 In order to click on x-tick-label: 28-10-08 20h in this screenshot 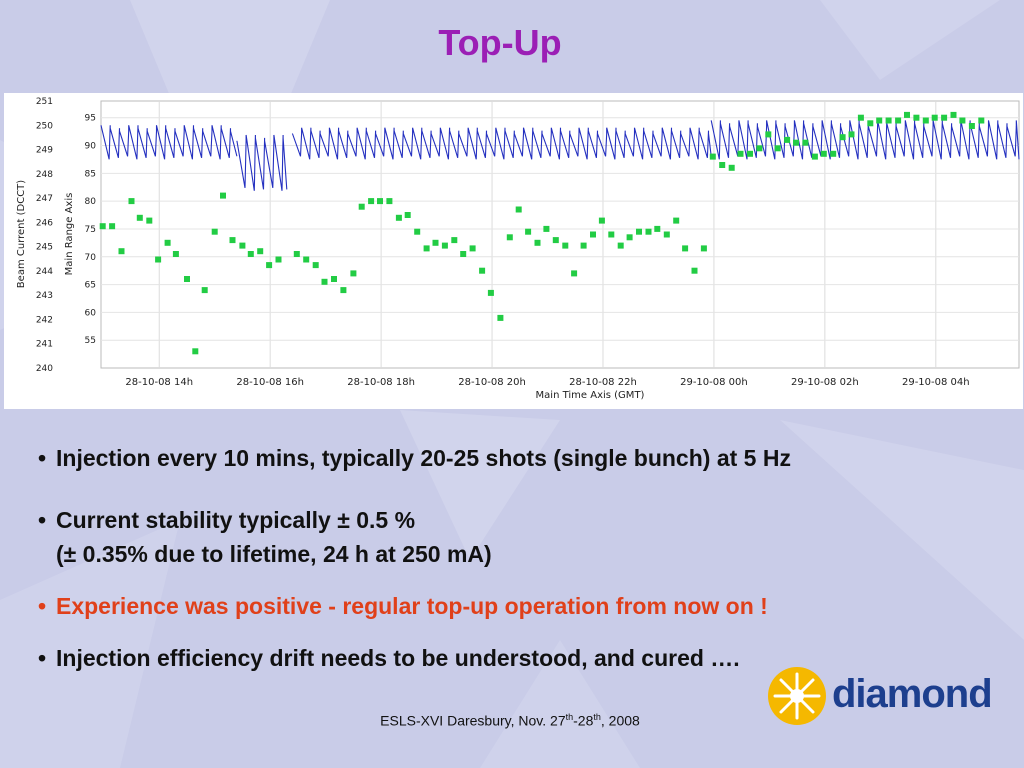, I will do `click(492, 382)`.